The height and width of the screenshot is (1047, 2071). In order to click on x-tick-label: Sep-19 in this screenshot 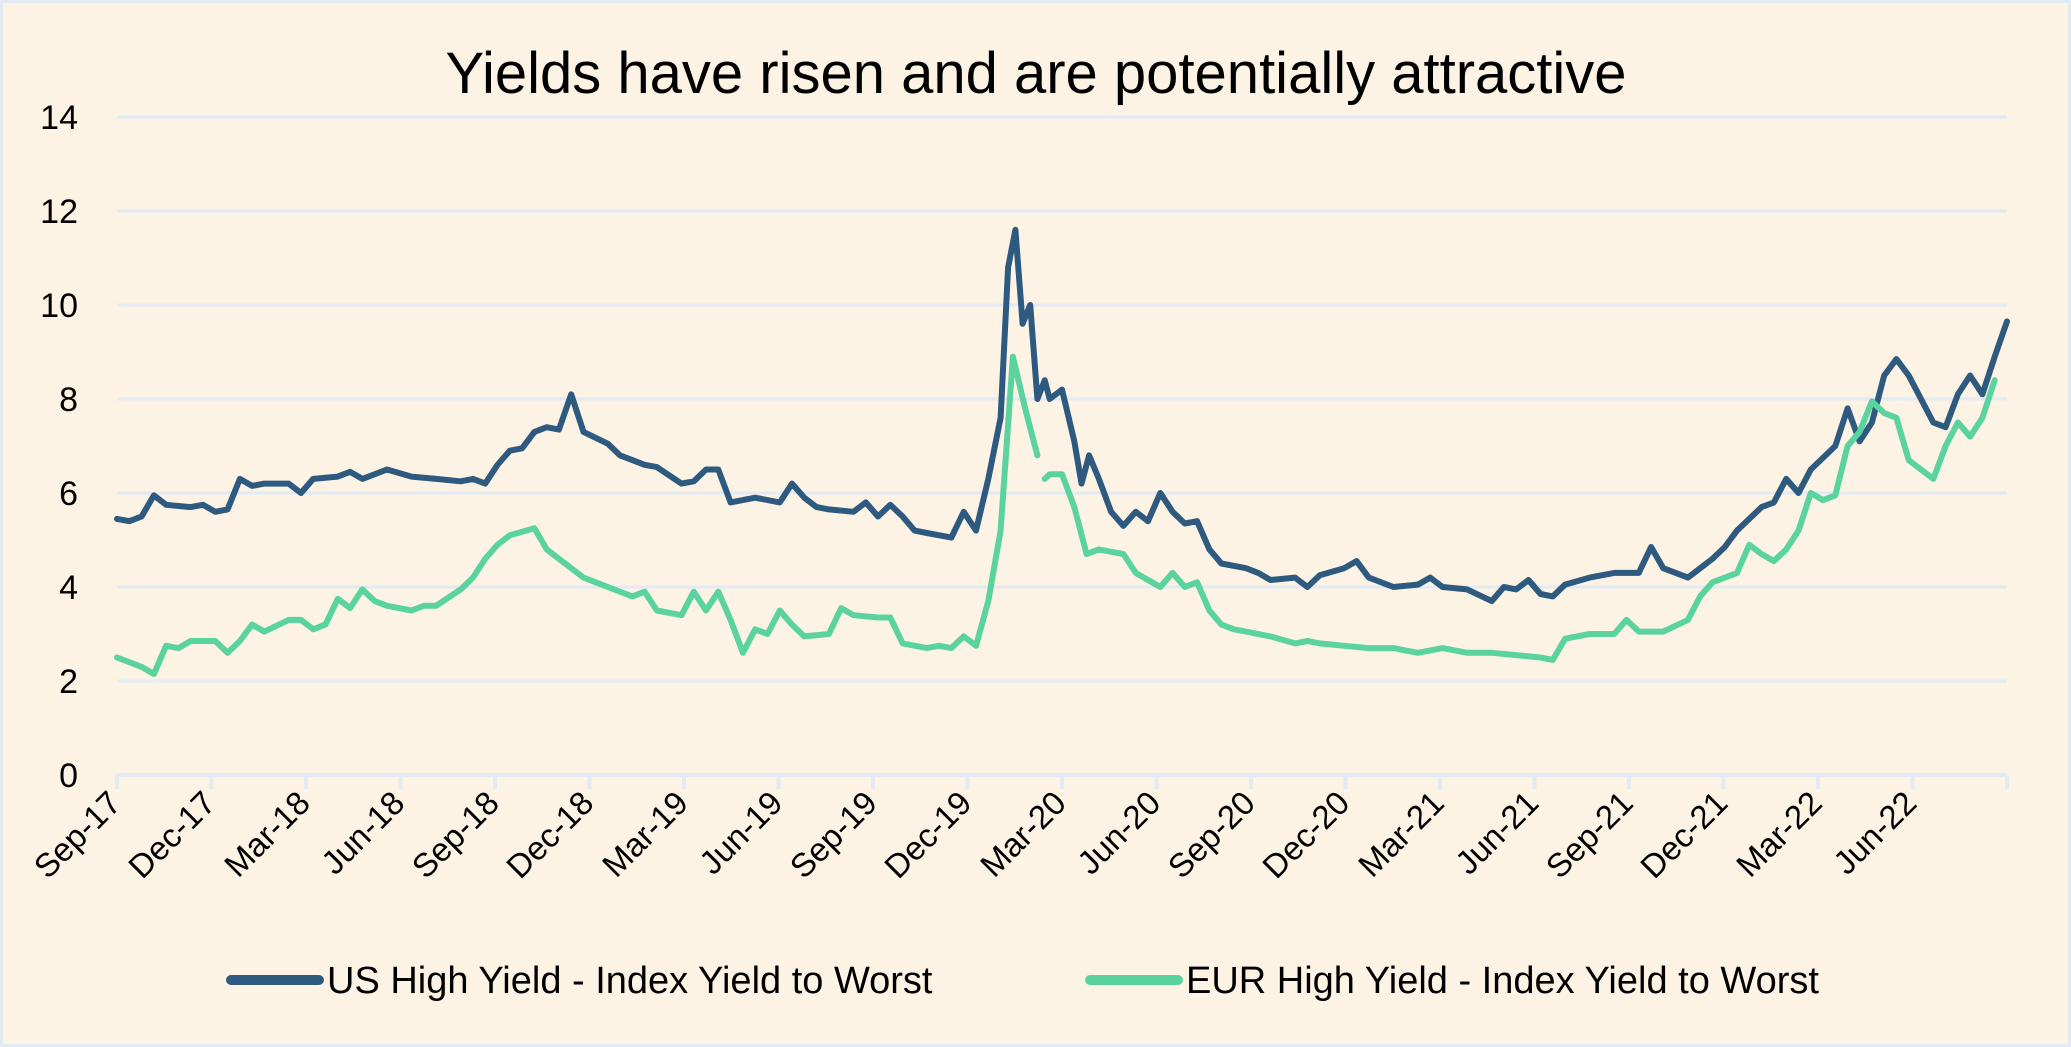, I will do `click(833, 834)`.